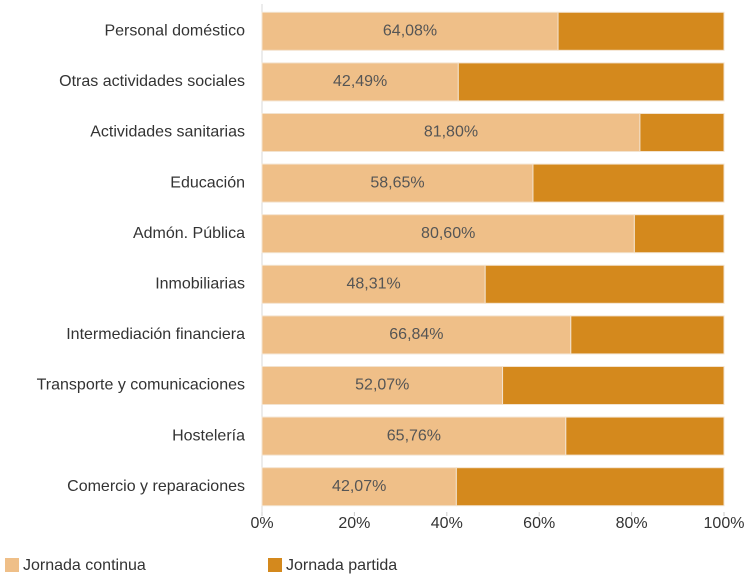 Image resolution: width=751 pixels, height=577 pixels. I want to click on category-label: Admón. Pública, so click(189, 233).